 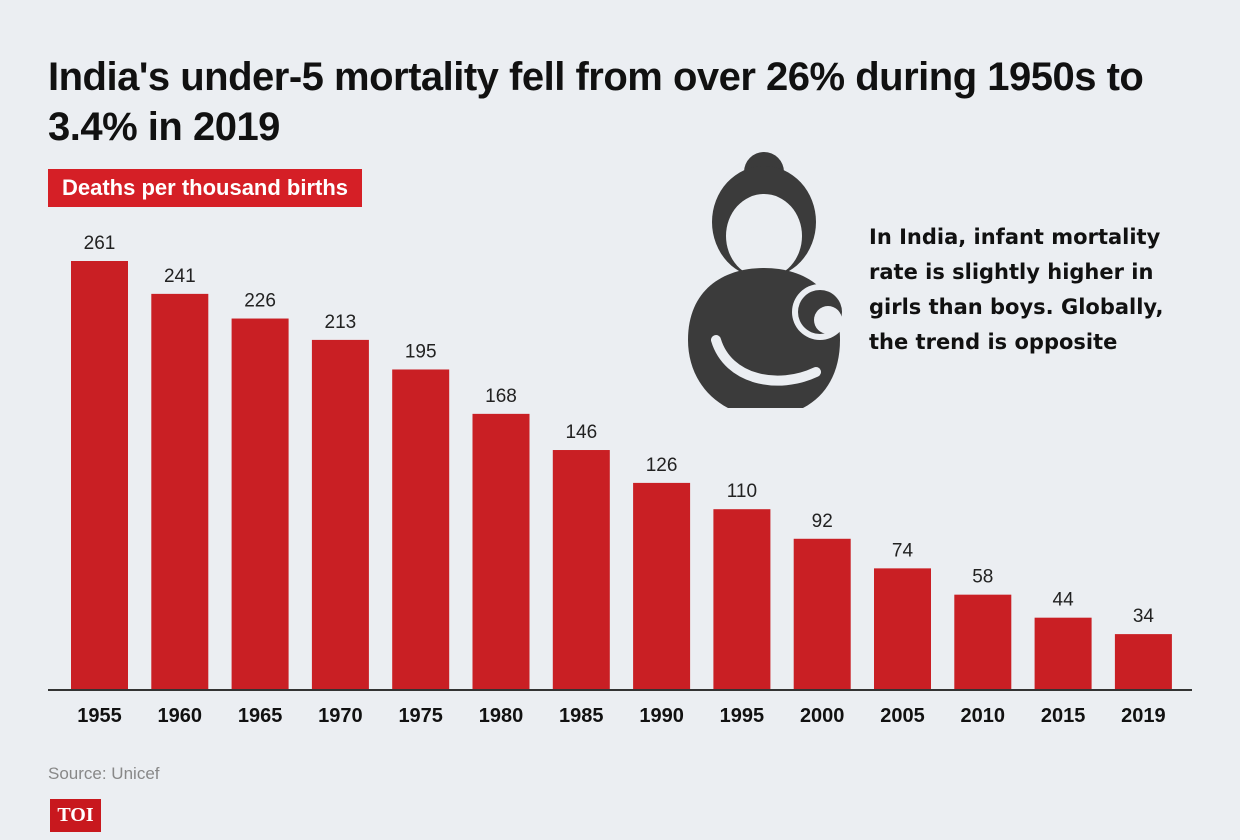 What do you see at coordinates (260, 504) in the screenshot?
I see `bar-1965` at bounding box center [260, 504].